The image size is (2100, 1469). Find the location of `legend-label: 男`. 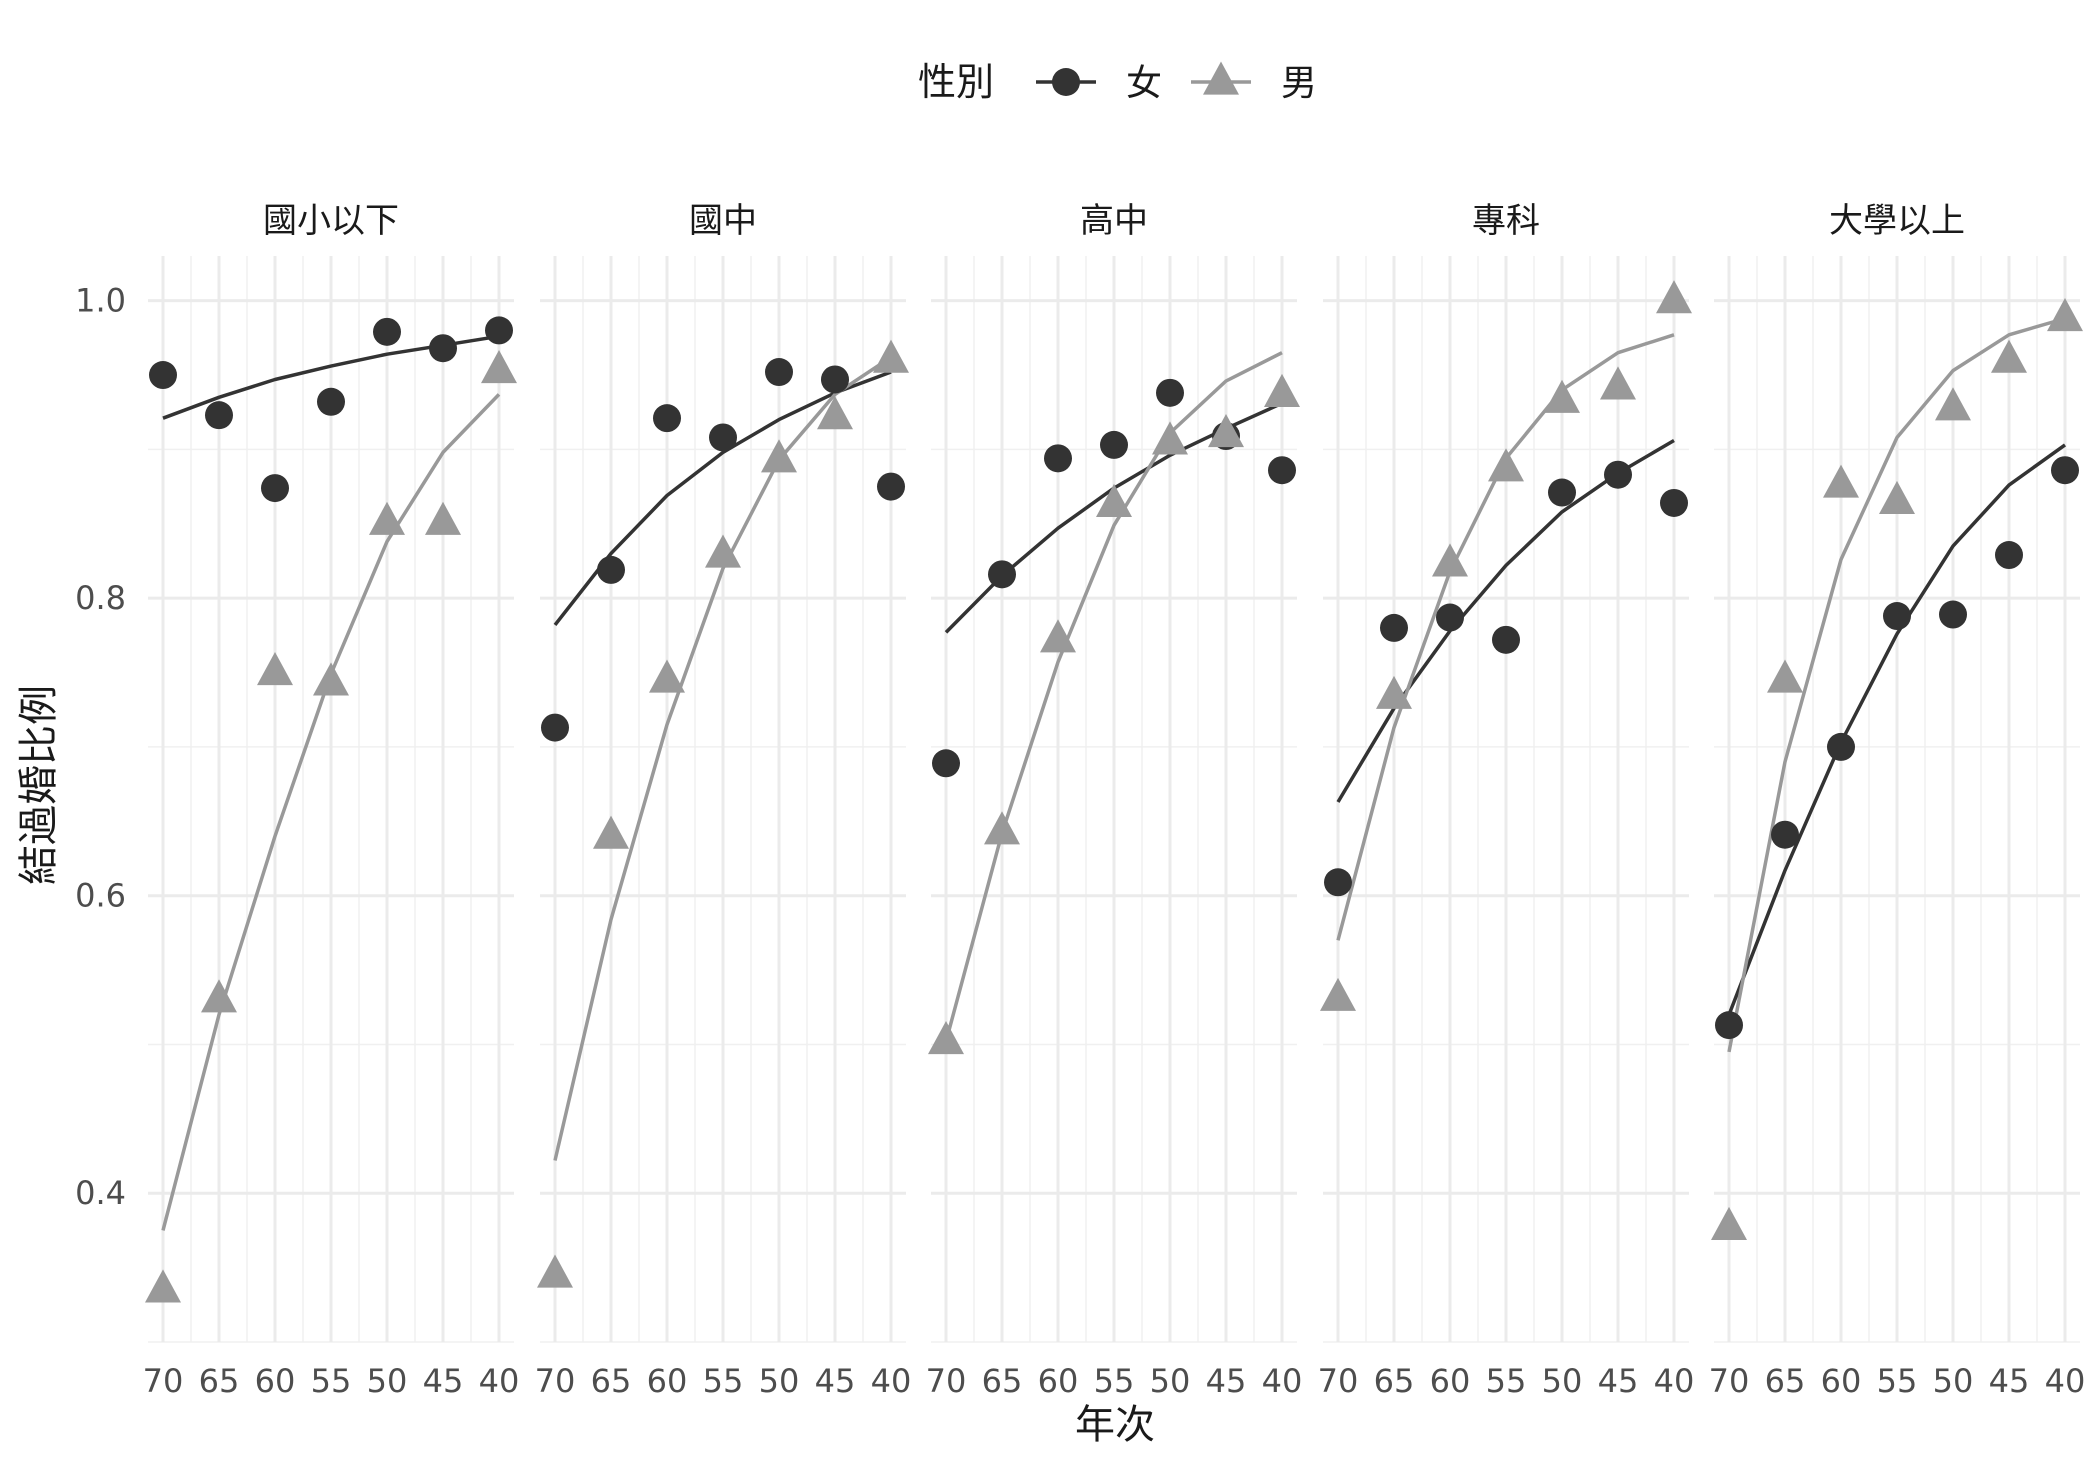

legend-label: 男 is located at coordinates (1299, 83).